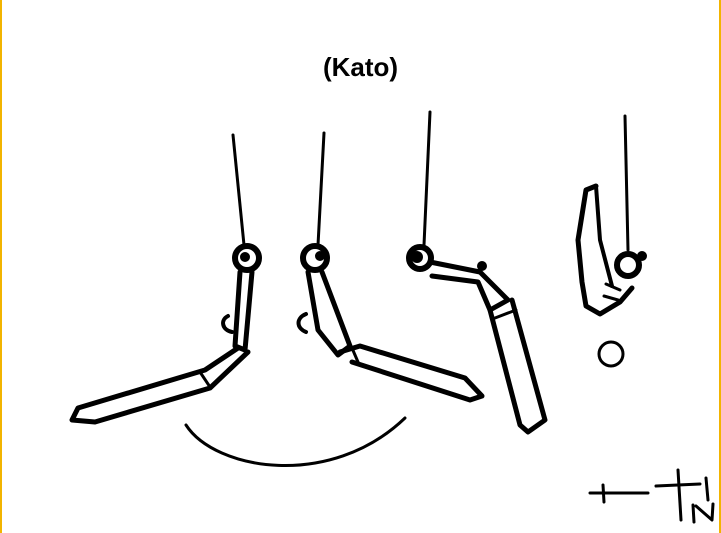  What do you see at coordinates (1, 266) in the screenshot?
I see `left-frame-edge` at bounding box center [1, 266].